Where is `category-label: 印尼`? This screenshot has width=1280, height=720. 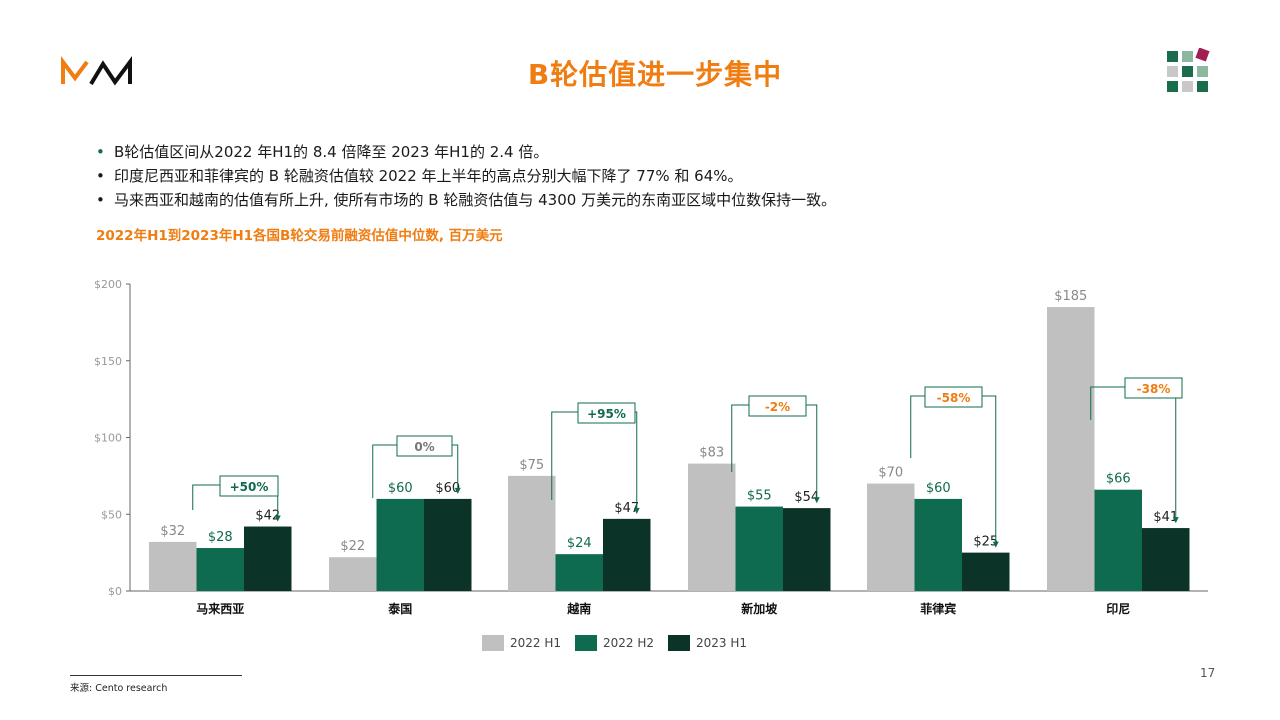 category-label: 印尼 is located at coordinates (1118, 609).